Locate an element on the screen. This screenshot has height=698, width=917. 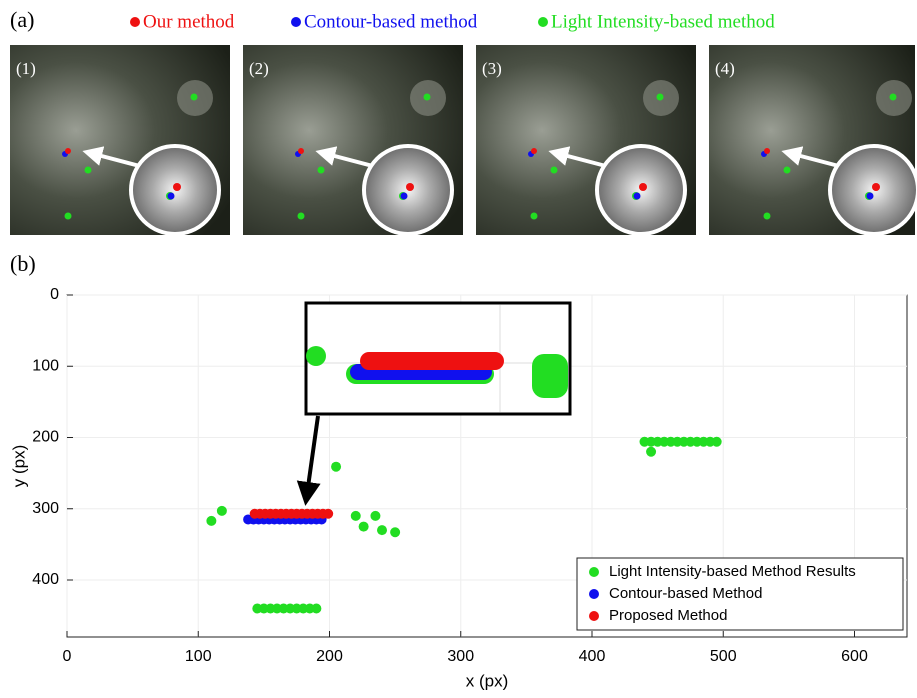
x-tick-label: 100 is located at coordinates (198, 656).